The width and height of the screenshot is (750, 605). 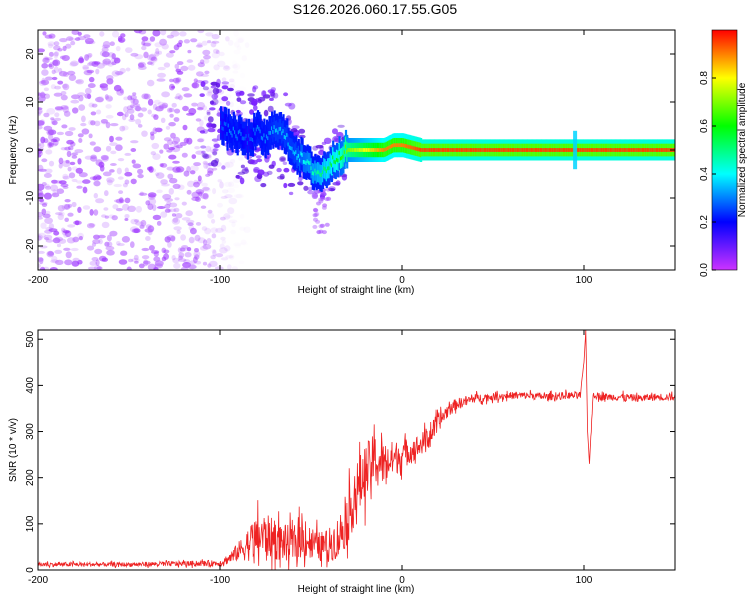 I want to click on colorbar-label: Normalized spectral amplitude, so click(x=742, y=149).